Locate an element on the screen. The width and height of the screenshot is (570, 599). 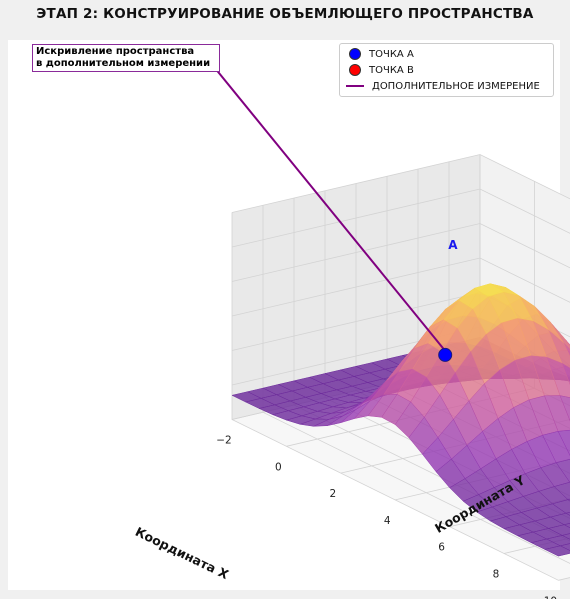
red-circle-icon is located at coordinates (355, 70).